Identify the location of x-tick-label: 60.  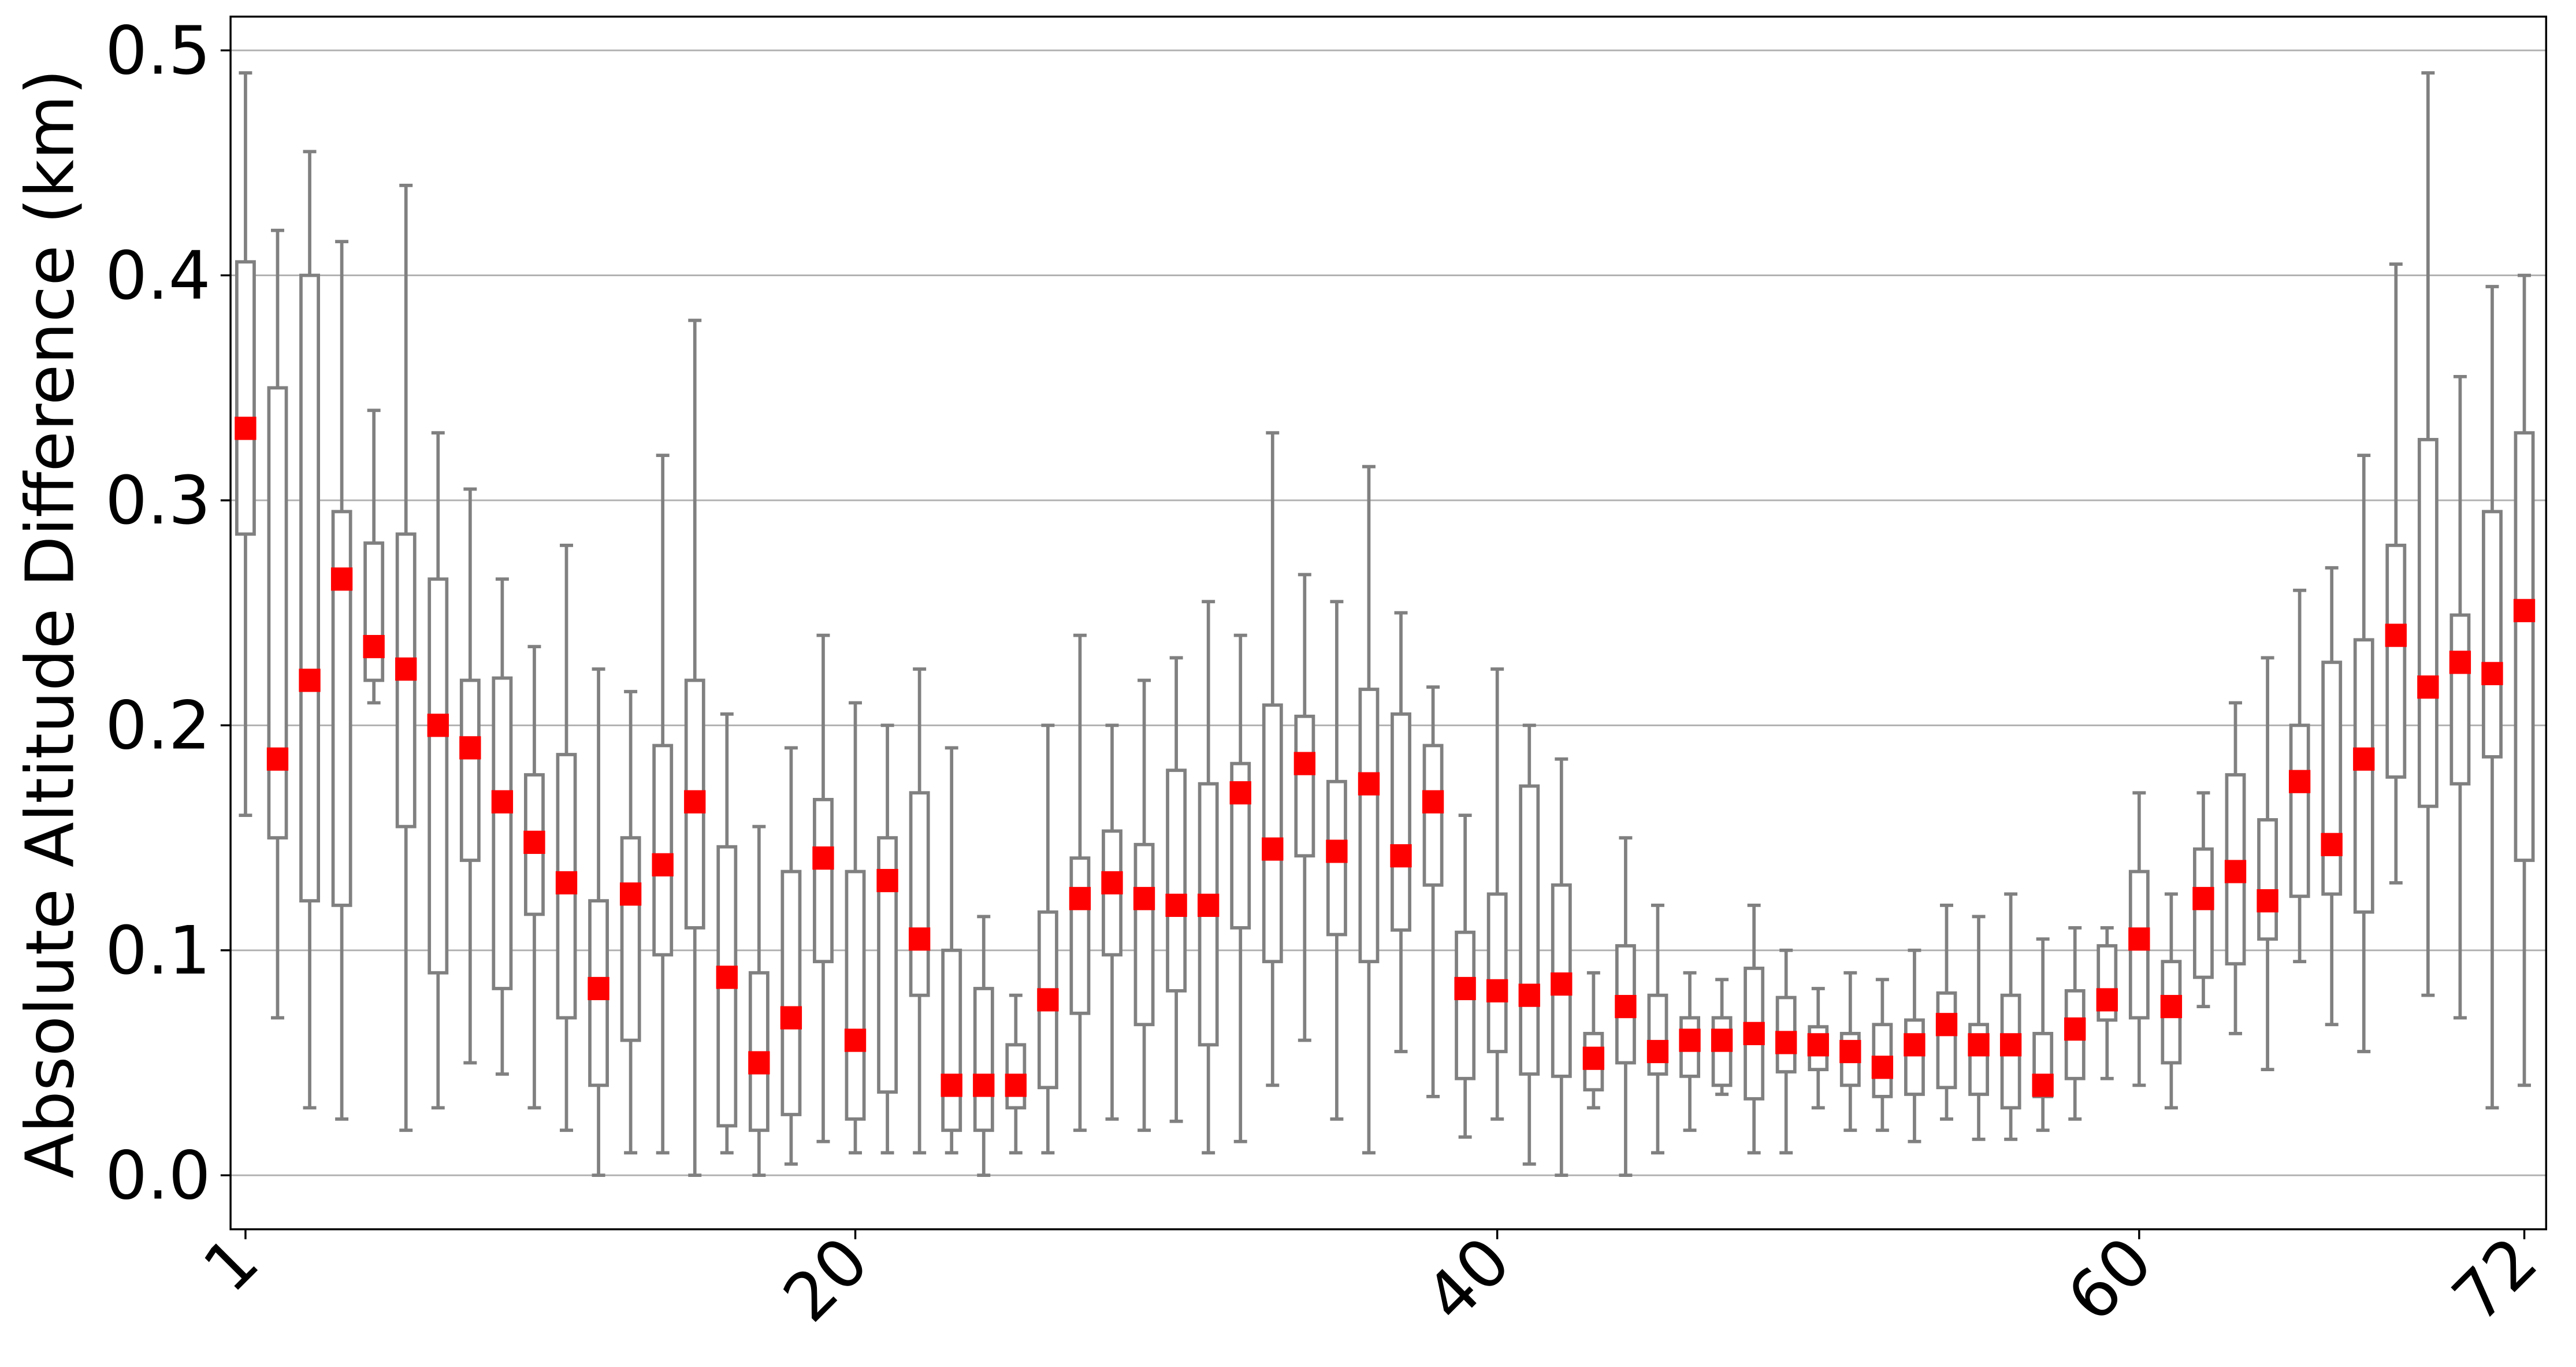
(2110, 1280).